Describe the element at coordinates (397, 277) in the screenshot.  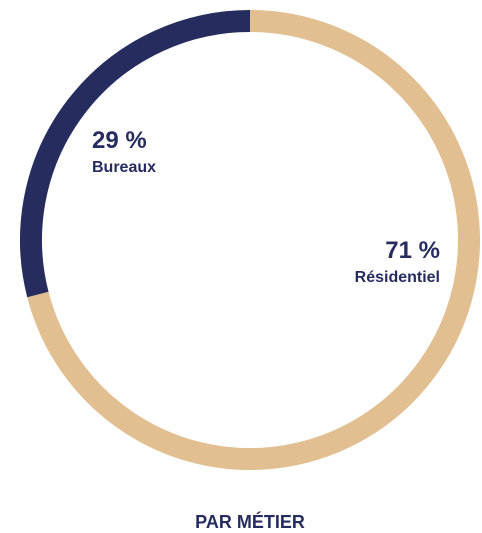
I see `category-label: Résidentiel` at that location.